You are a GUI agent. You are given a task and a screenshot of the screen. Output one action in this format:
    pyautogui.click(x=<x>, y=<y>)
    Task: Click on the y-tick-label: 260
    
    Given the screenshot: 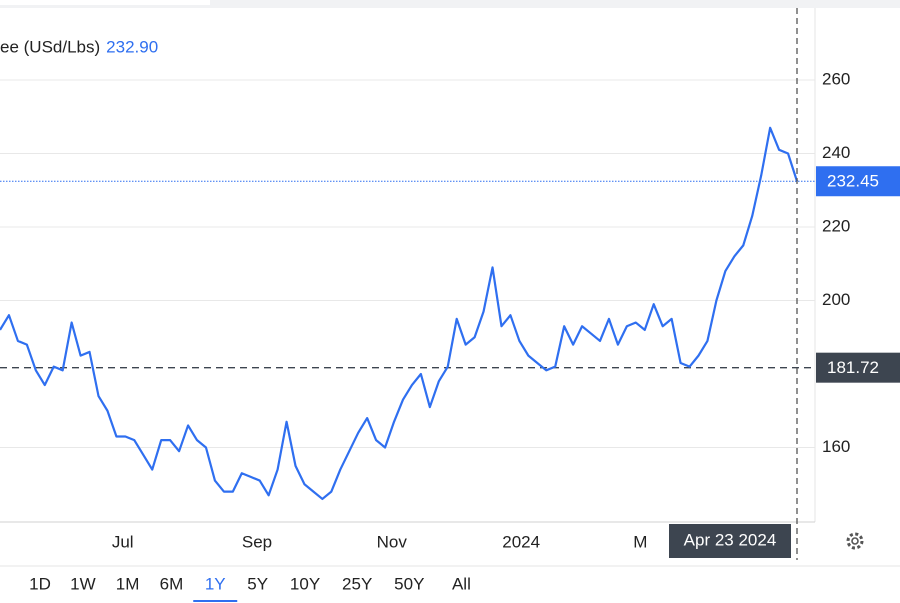 What is the action you would take?
    pyautogui.click(x=836, y=78)
    